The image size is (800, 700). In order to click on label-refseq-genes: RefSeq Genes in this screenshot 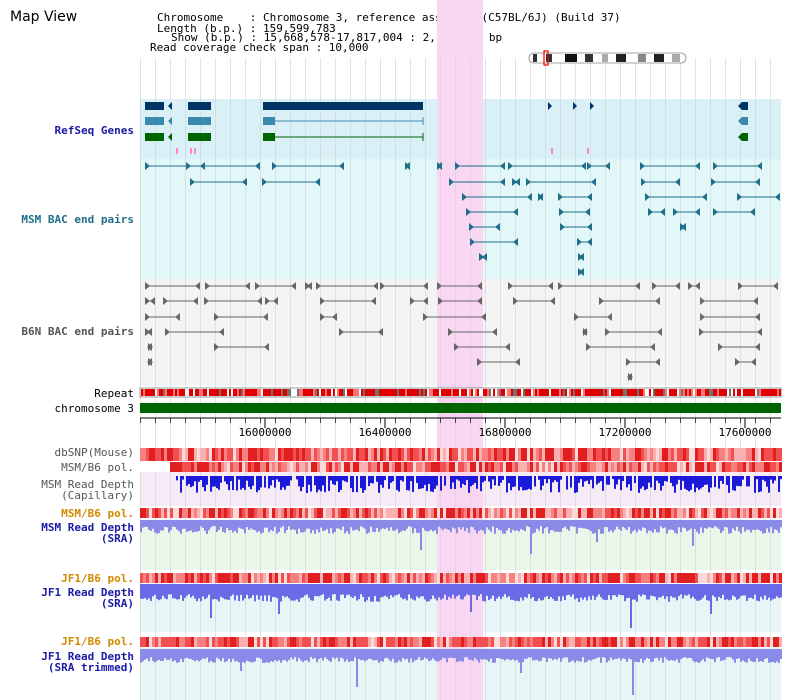, I will do `click(94, 130)`.